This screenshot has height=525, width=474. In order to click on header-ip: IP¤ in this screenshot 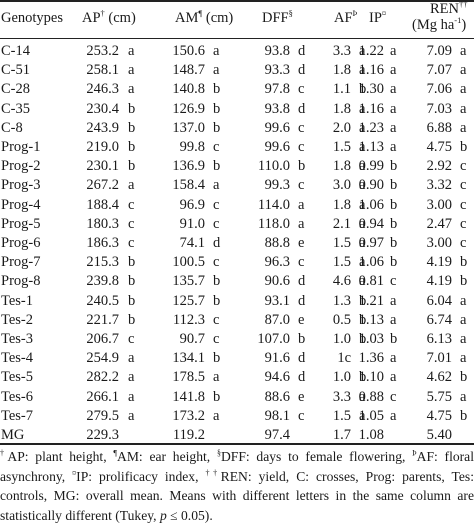, I will do `click(377, 17)`.